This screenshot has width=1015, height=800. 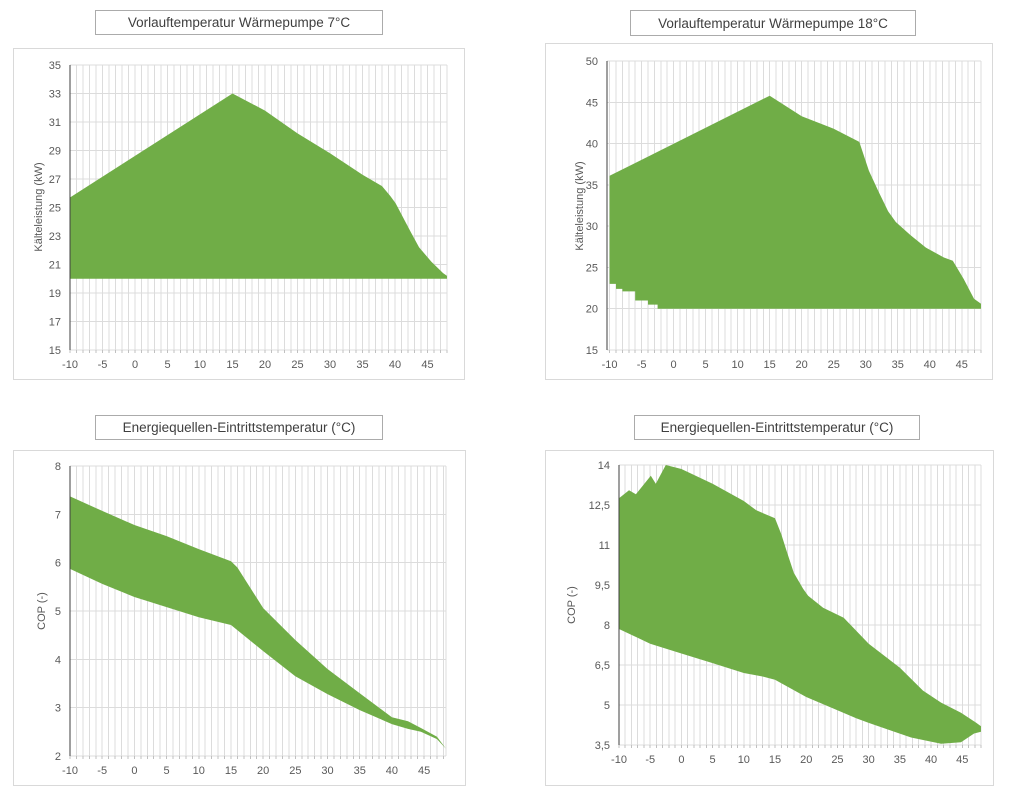 What do you see at coordinates (602, 666) in the screenshot?
I see `svg-text: 6,5` at bounding box center [602, 666].